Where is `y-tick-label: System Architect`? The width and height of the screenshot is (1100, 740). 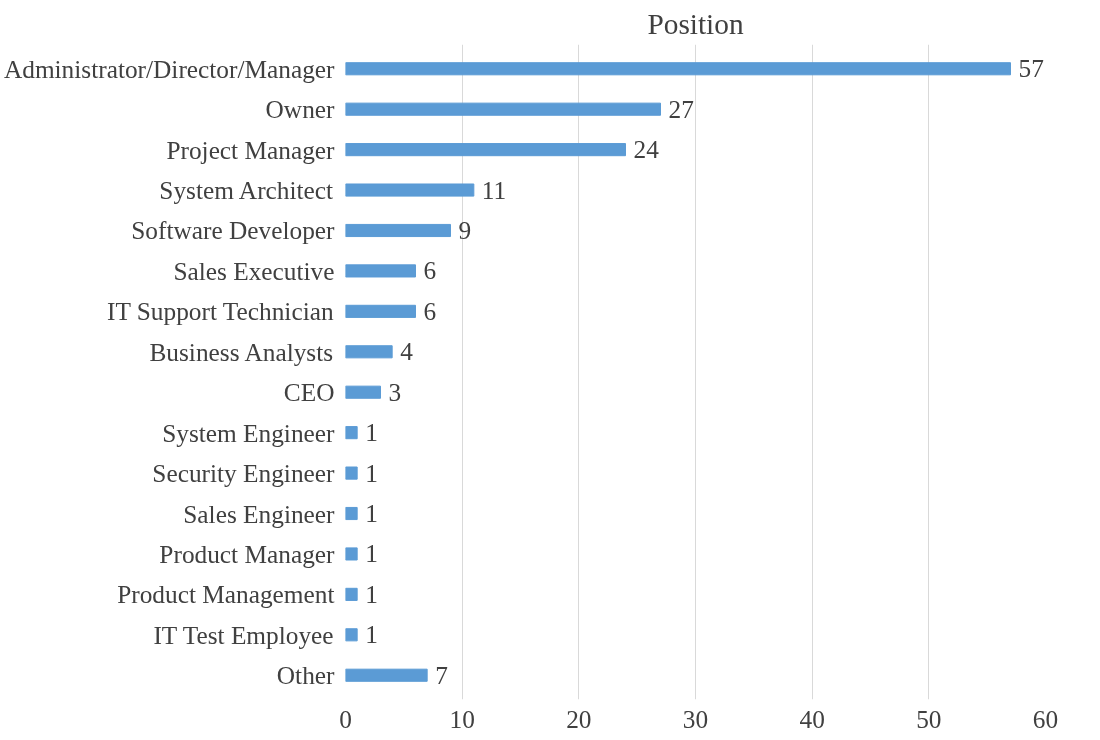
y-tick-label: System Architect is located at coordinates (246, 190).